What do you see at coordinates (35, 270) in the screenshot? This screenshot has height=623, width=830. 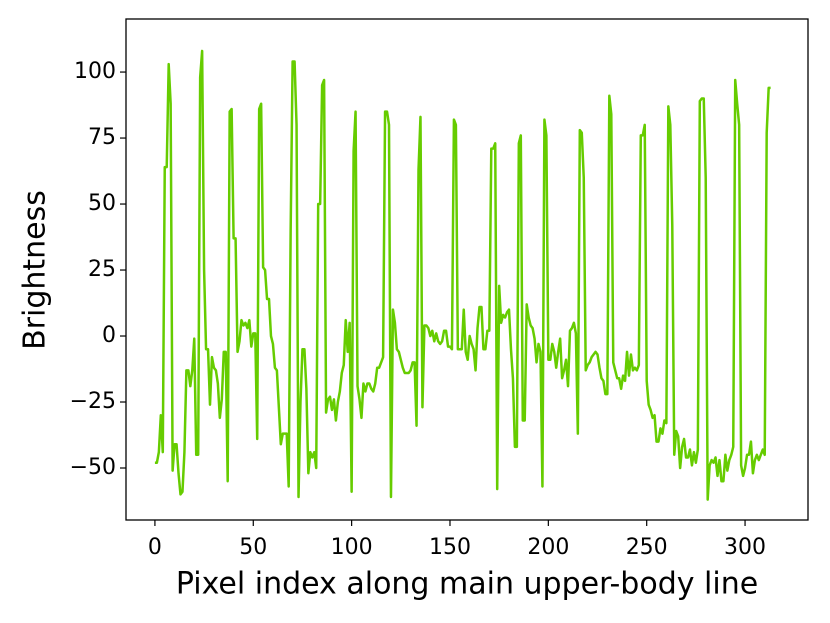 I see `y-axis-label: Brightness` at bounding box center [35, 270].